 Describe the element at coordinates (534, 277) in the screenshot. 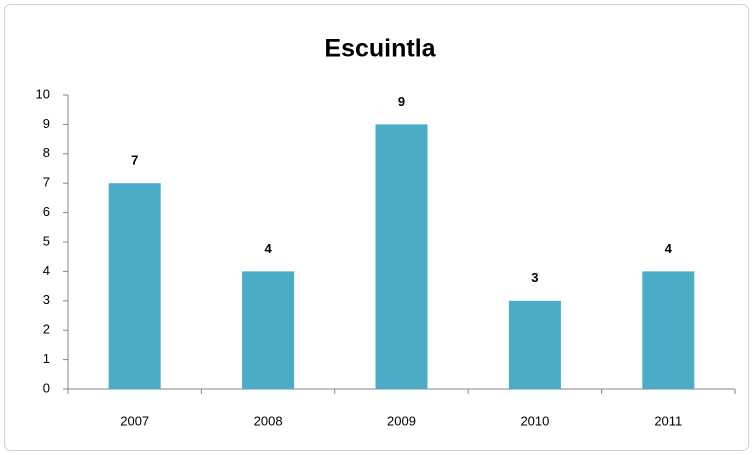

I see `data-label: 3` at that location.